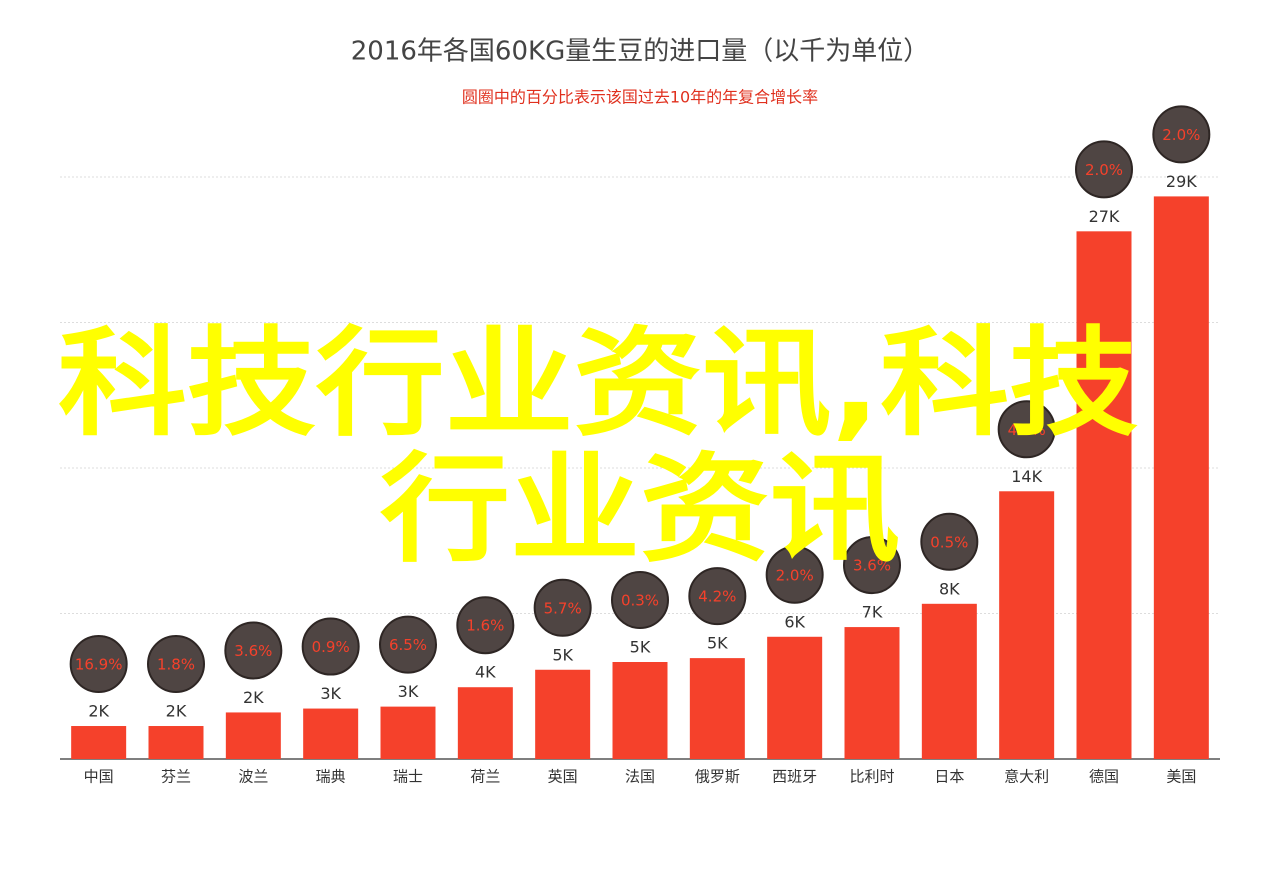 This screenshot has height=872, width=1280. I want to click on growth-label: 0.3%, so click(640, 601).